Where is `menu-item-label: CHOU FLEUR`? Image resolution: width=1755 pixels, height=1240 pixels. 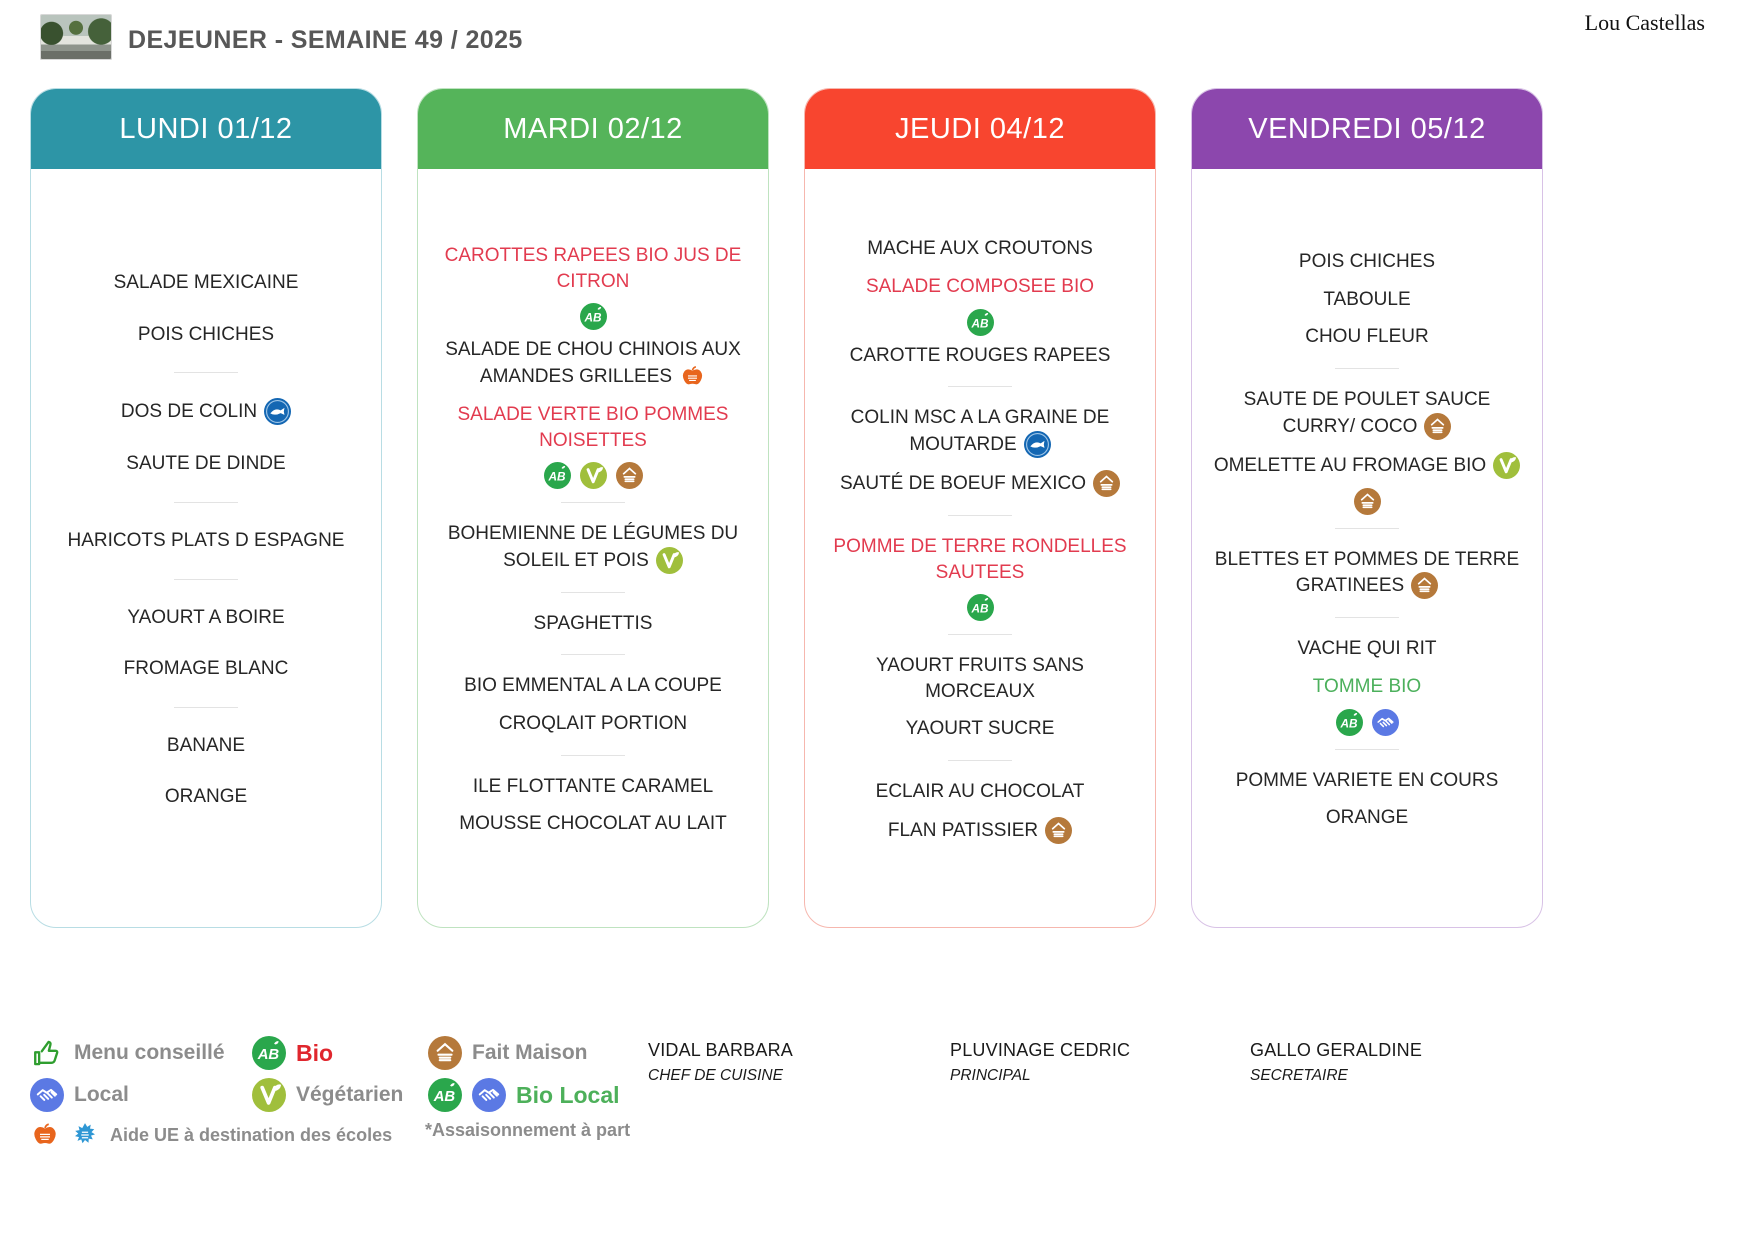 menu-item-label: CHOU FLEUR is located at coordinates (1367, 337).